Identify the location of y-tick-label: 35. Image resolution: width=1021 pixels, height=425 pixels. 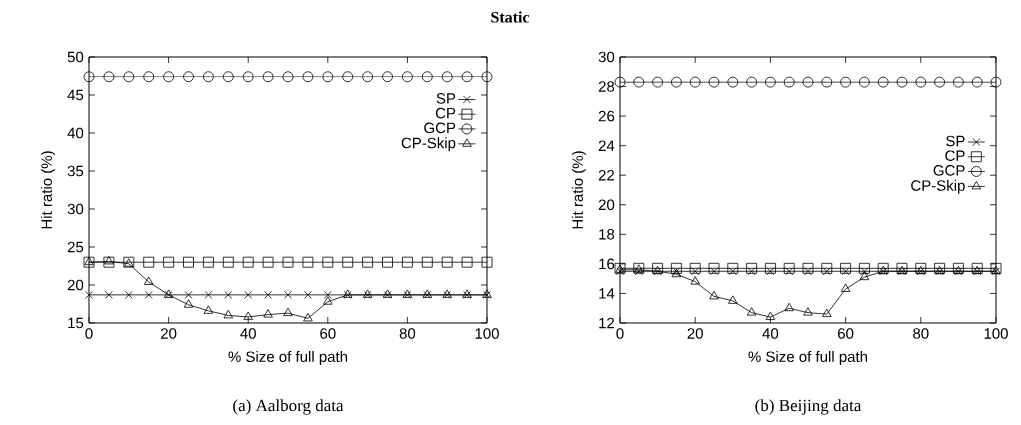
(75, 171).